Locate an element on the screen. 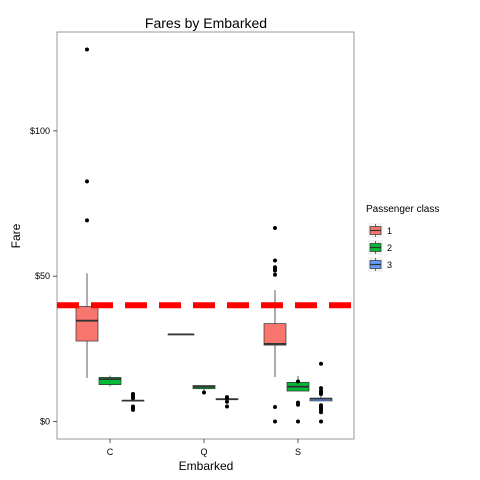 The height and width of the screenshot is (480, 480). legend-label: 3 is located at coordinates (389, 265).